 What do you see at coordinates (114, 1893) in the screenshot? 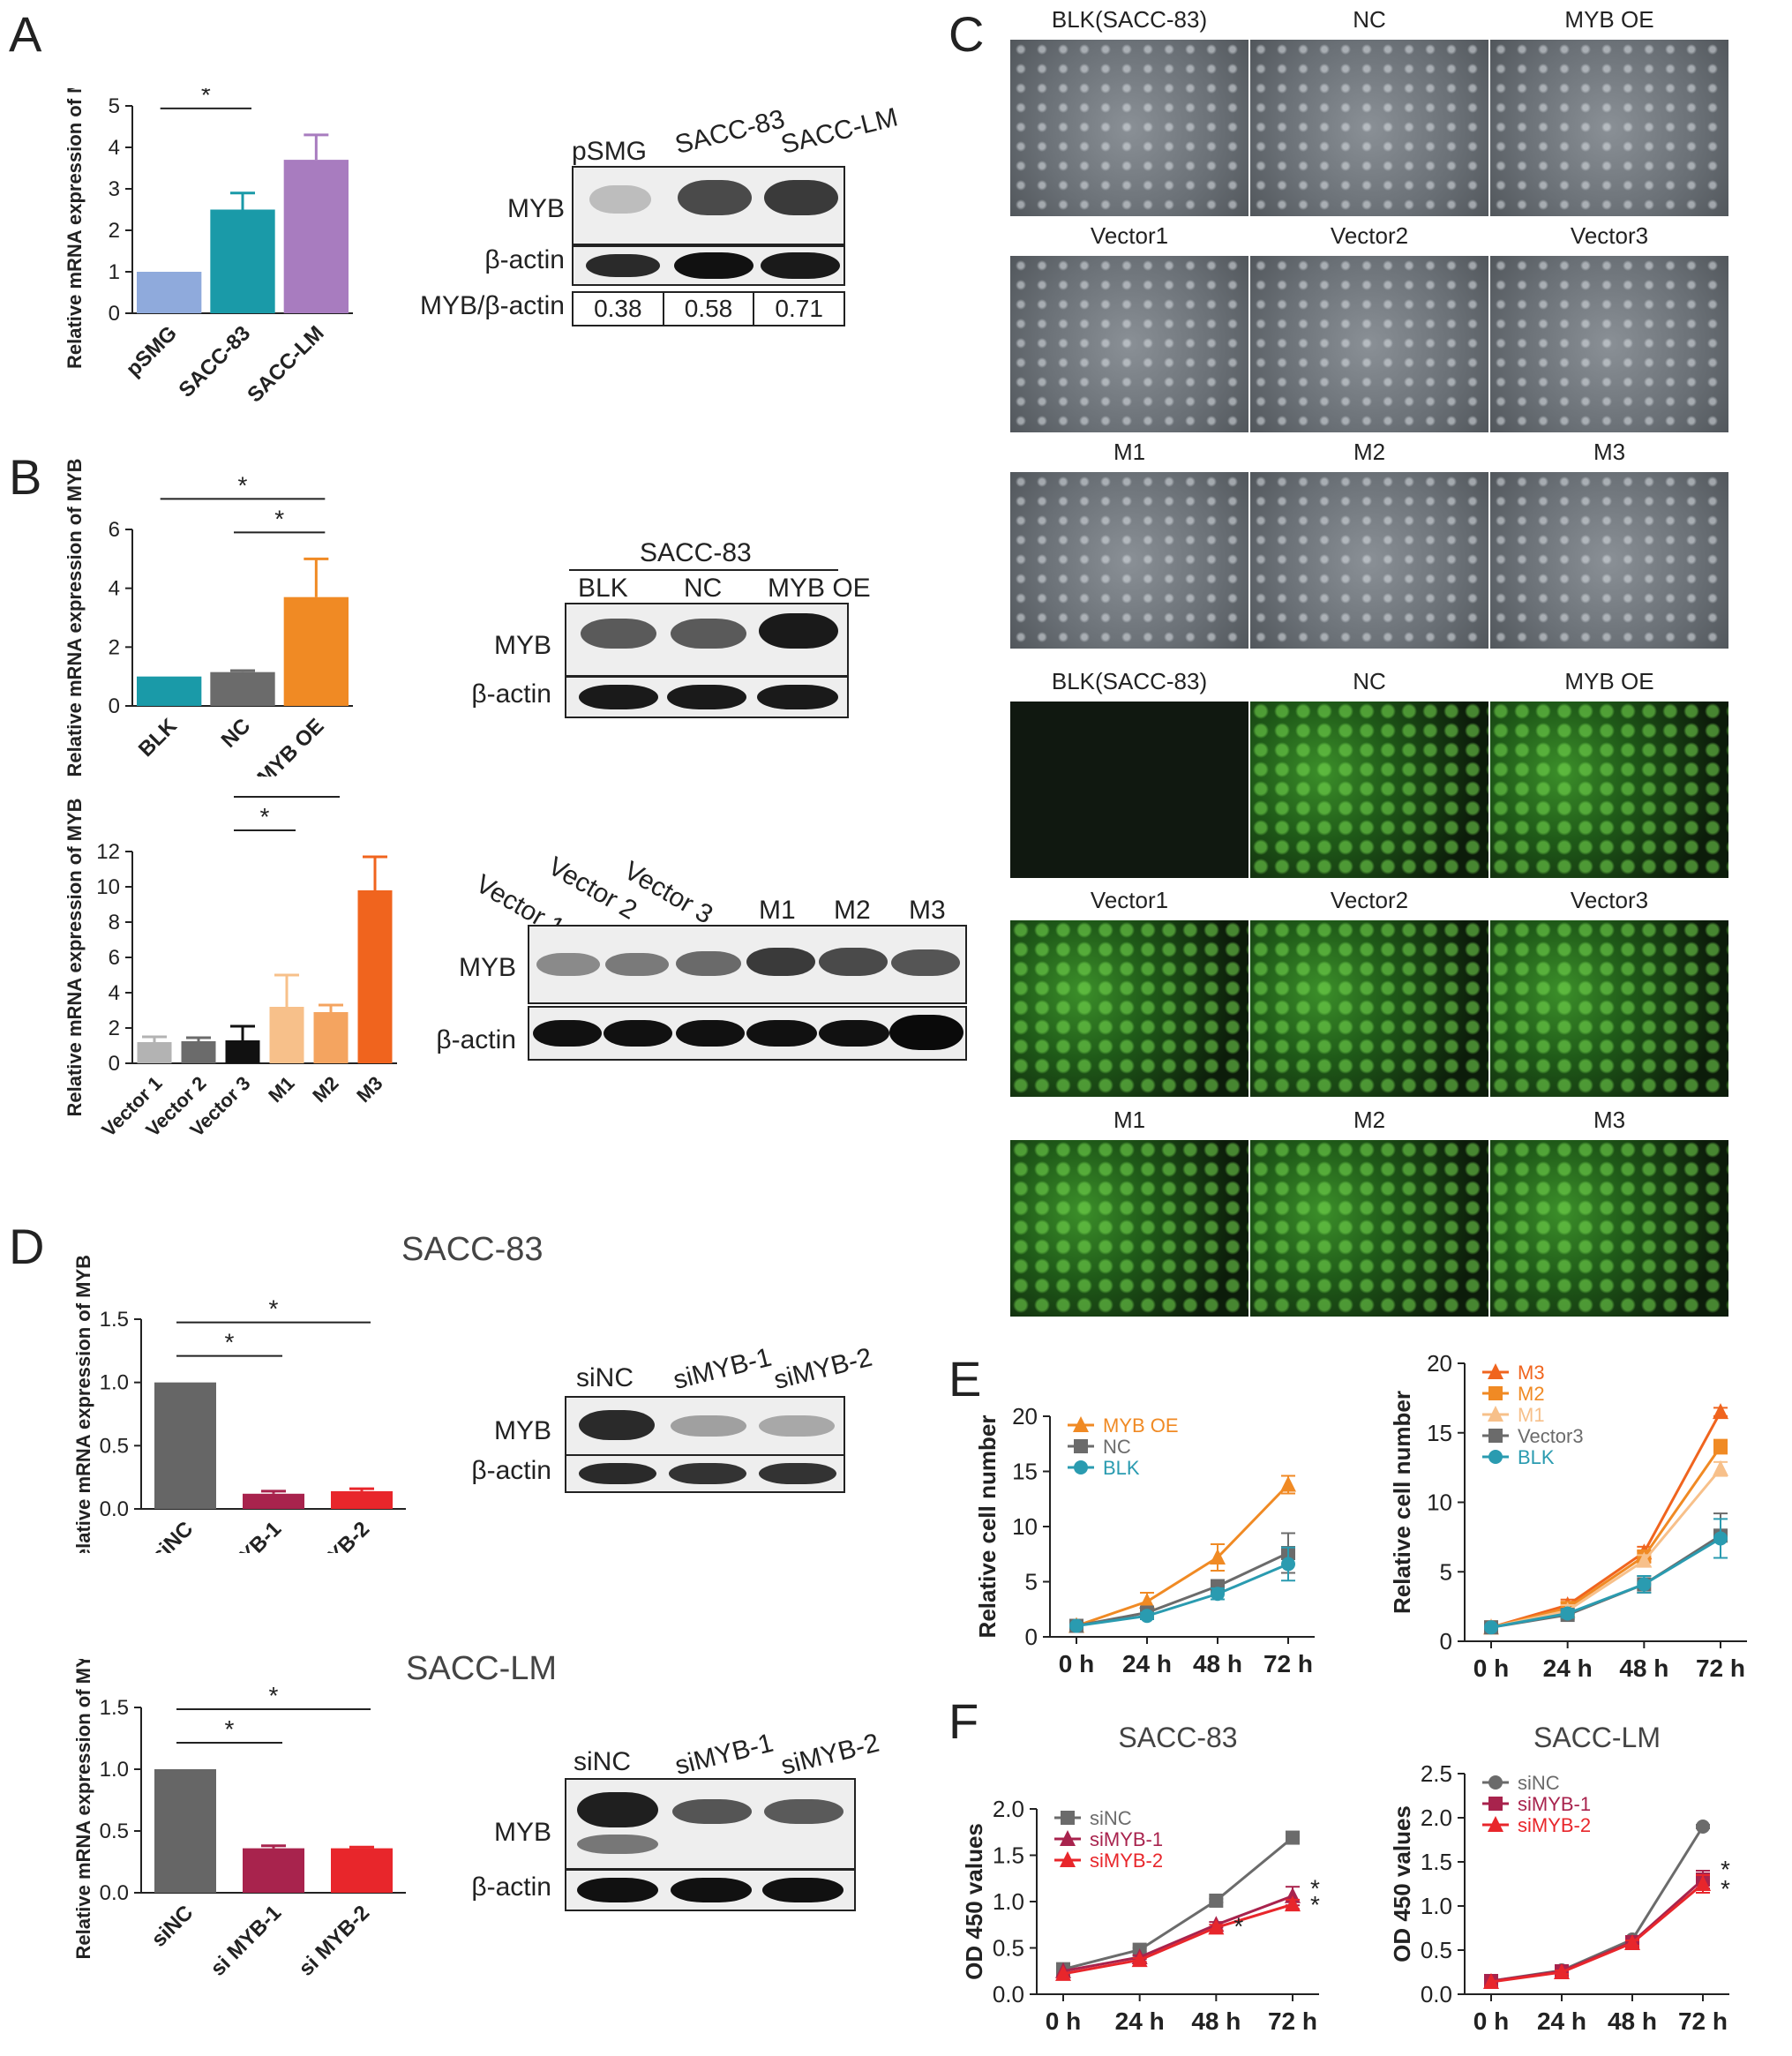
I see `y-tick-label: 0.0` at bounding box center [114, 1893].